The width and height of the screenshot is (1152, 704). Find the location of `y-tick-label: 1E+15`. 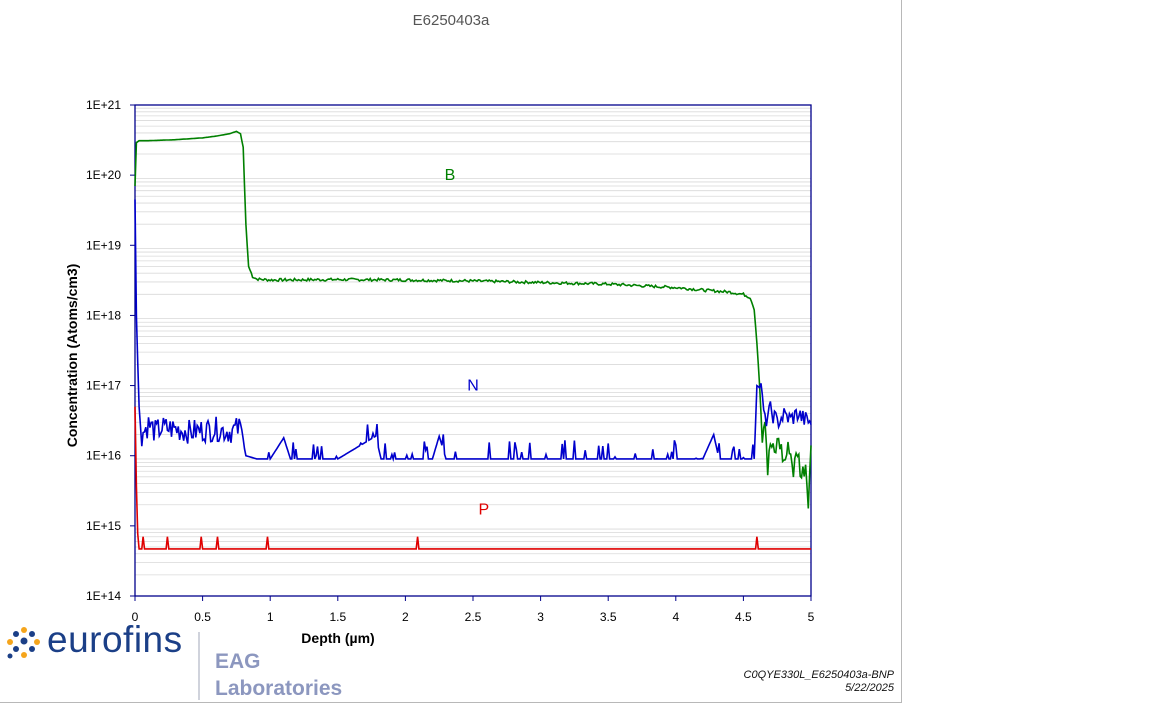

y-tick-label: 1E+15 is located at coordinates (103, 526).